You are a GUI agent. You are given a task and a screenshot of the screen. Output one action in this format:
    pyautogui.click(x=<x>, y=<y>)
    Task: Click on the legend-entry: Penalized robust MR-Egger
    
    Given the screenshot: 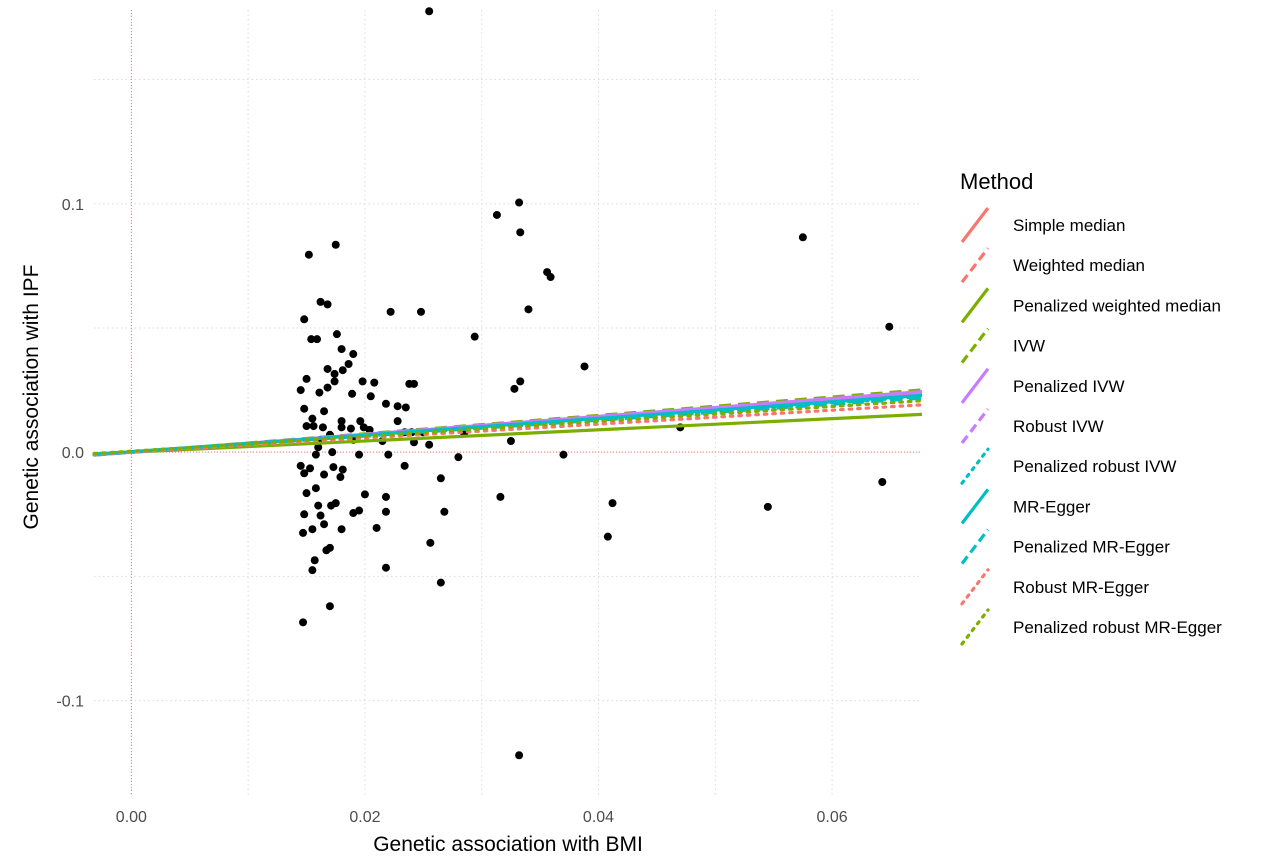 What is the action you would take?
    pyautogui.click(x=1091, y=627)
    